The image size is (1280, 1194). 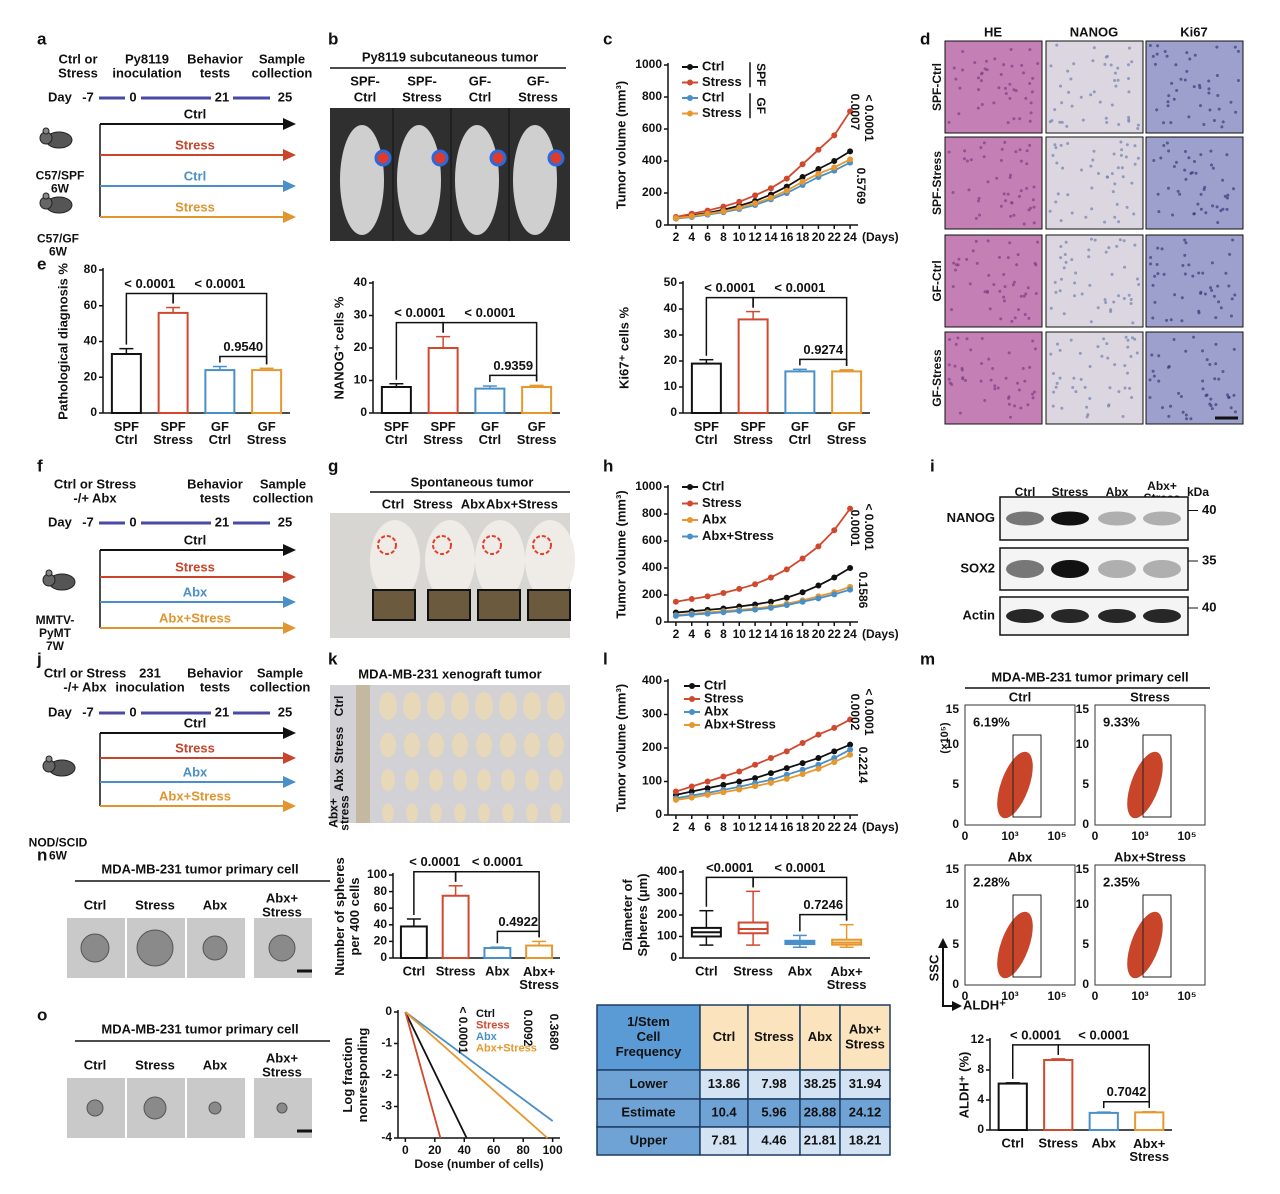 What do you see at coordinates (280, 686) in the screenshot?
I see `step-label: collection` at bounding box center [280, 686].